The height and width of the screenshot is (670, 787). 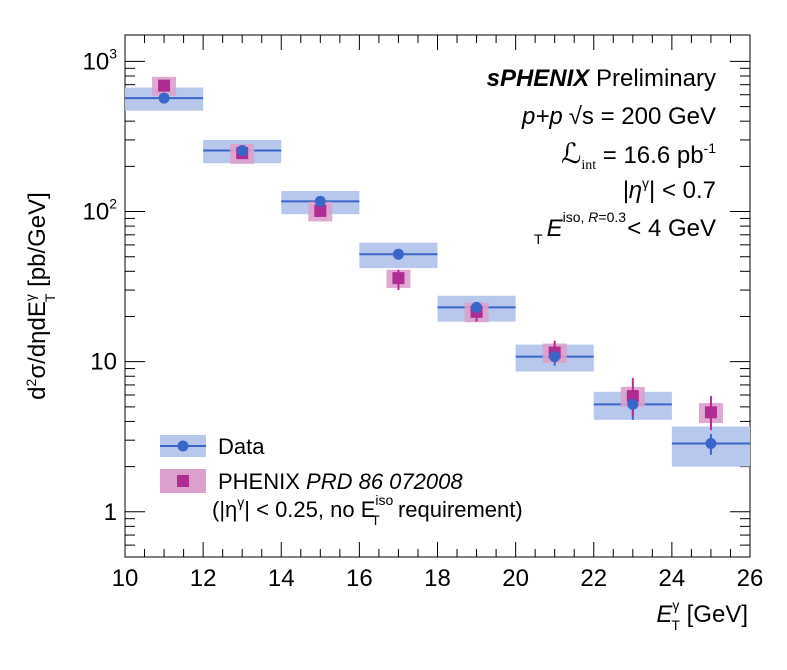 What do you see at coordinates (515, 578) in the screenshot?
I see `x-tick-label: 20` at bounding box center [515, 578].